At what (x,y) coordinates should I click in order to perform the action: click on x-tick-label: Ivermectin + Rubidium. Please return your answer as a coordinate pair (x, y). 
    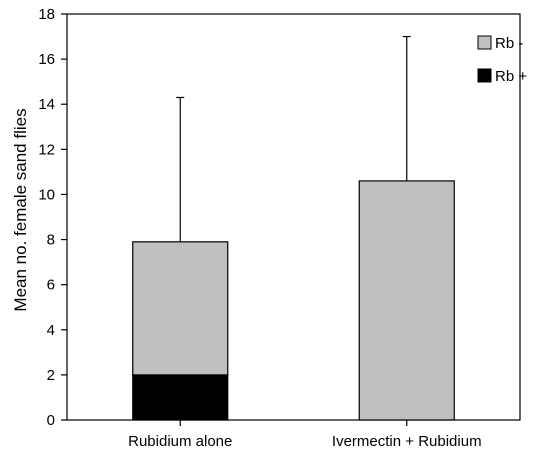
    Looking at the image, I should click on (407, 441).